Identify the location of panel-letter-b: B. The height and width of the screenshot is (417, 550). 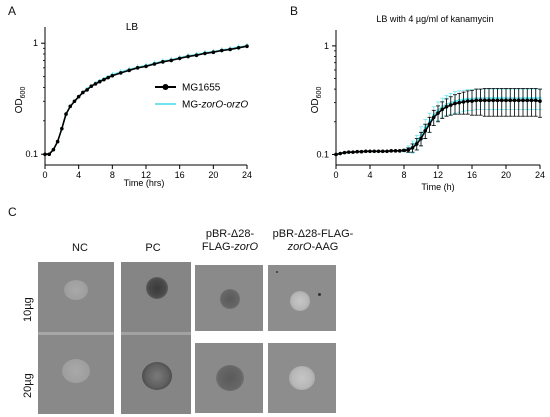
(294, 11).